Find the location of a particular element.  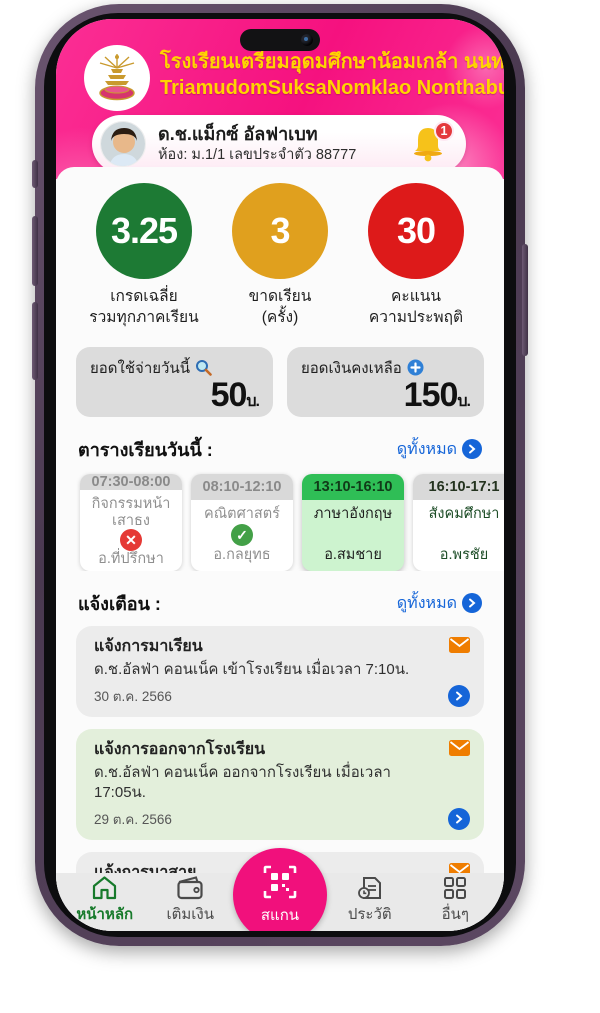

gpa-label: เกรดเฉลี่ย รวมทุกภาคเรียน is located at coordinates (144, 307).